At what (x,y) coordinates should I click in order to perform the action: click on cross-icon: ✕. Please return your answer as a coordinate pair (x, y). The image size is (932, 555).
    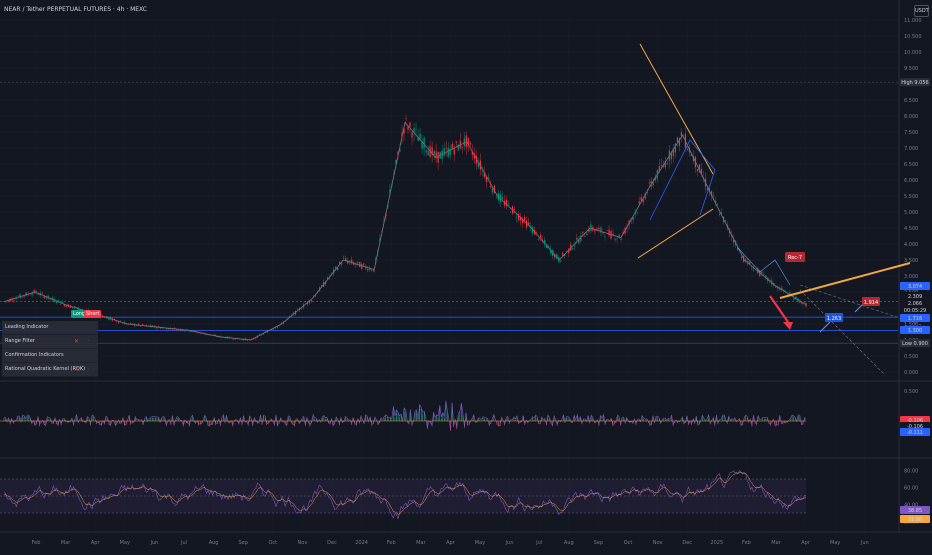
    Looking at the image, I should click on (77, 369).